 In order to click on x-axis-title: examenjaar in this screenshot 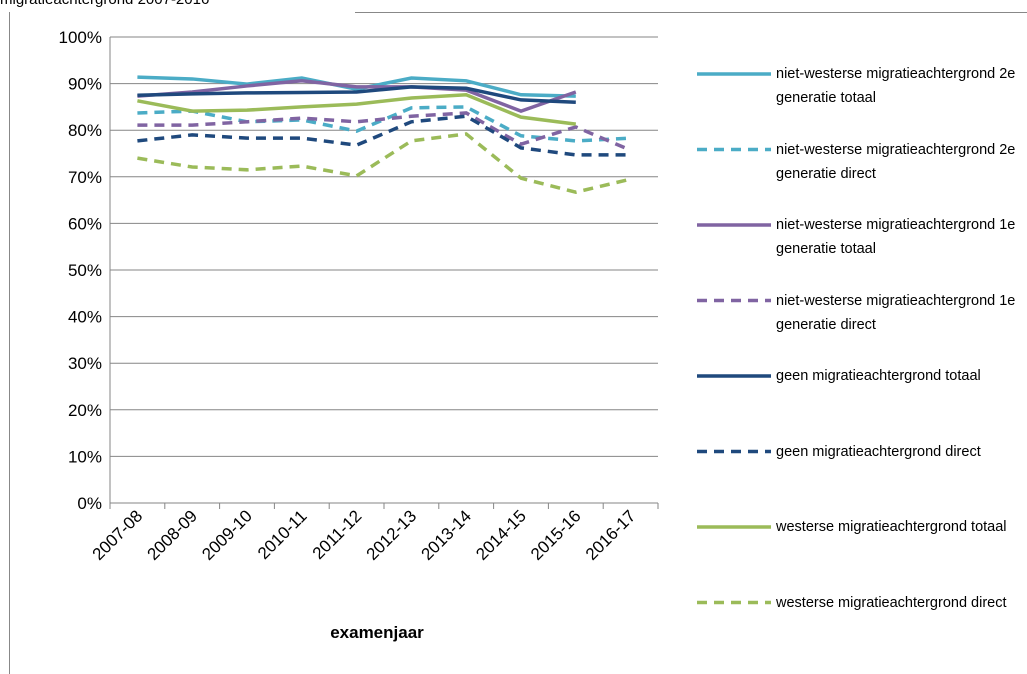, I will do `click(377, 632)`.